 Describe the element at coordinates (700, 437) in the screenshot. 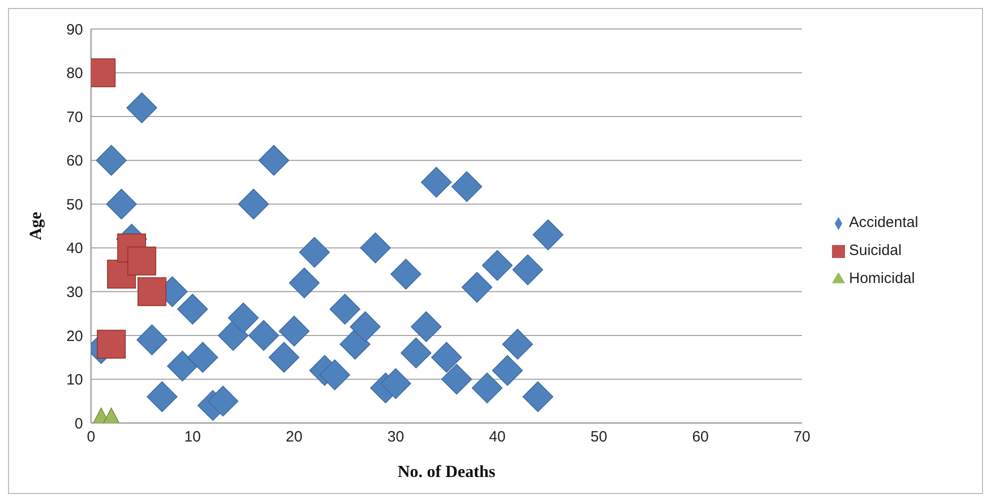

I see `x-tick-label: 60` at that location.